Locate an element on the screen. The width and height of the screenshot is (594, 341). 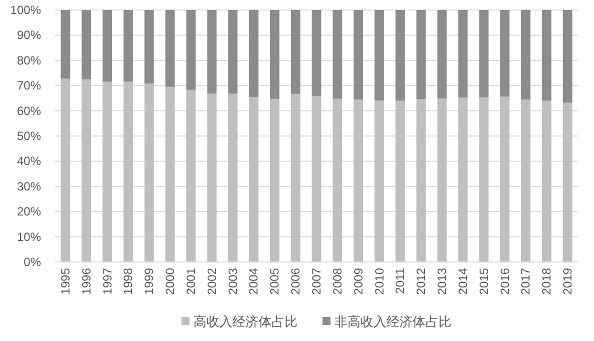
x-tick-label: 2011 is located at coordinates (400, 281).